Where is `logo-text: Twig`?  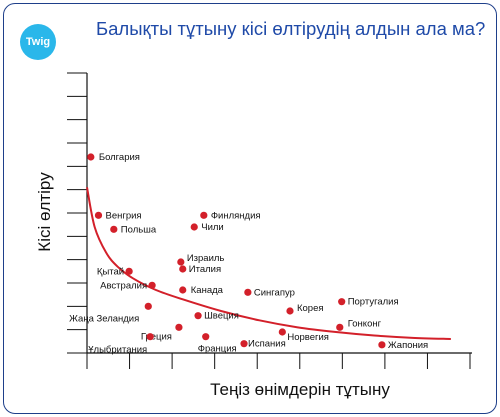
logo-text: Twig is located at coordinates (38, 42).